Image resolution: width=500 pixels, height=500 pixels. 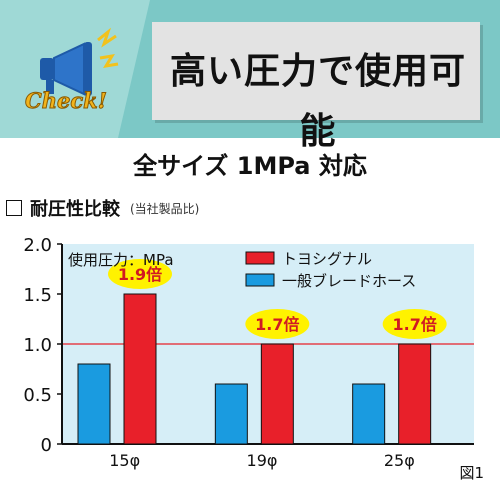 I want to click on y-tick-label: 0, so click(x=46, y=445).